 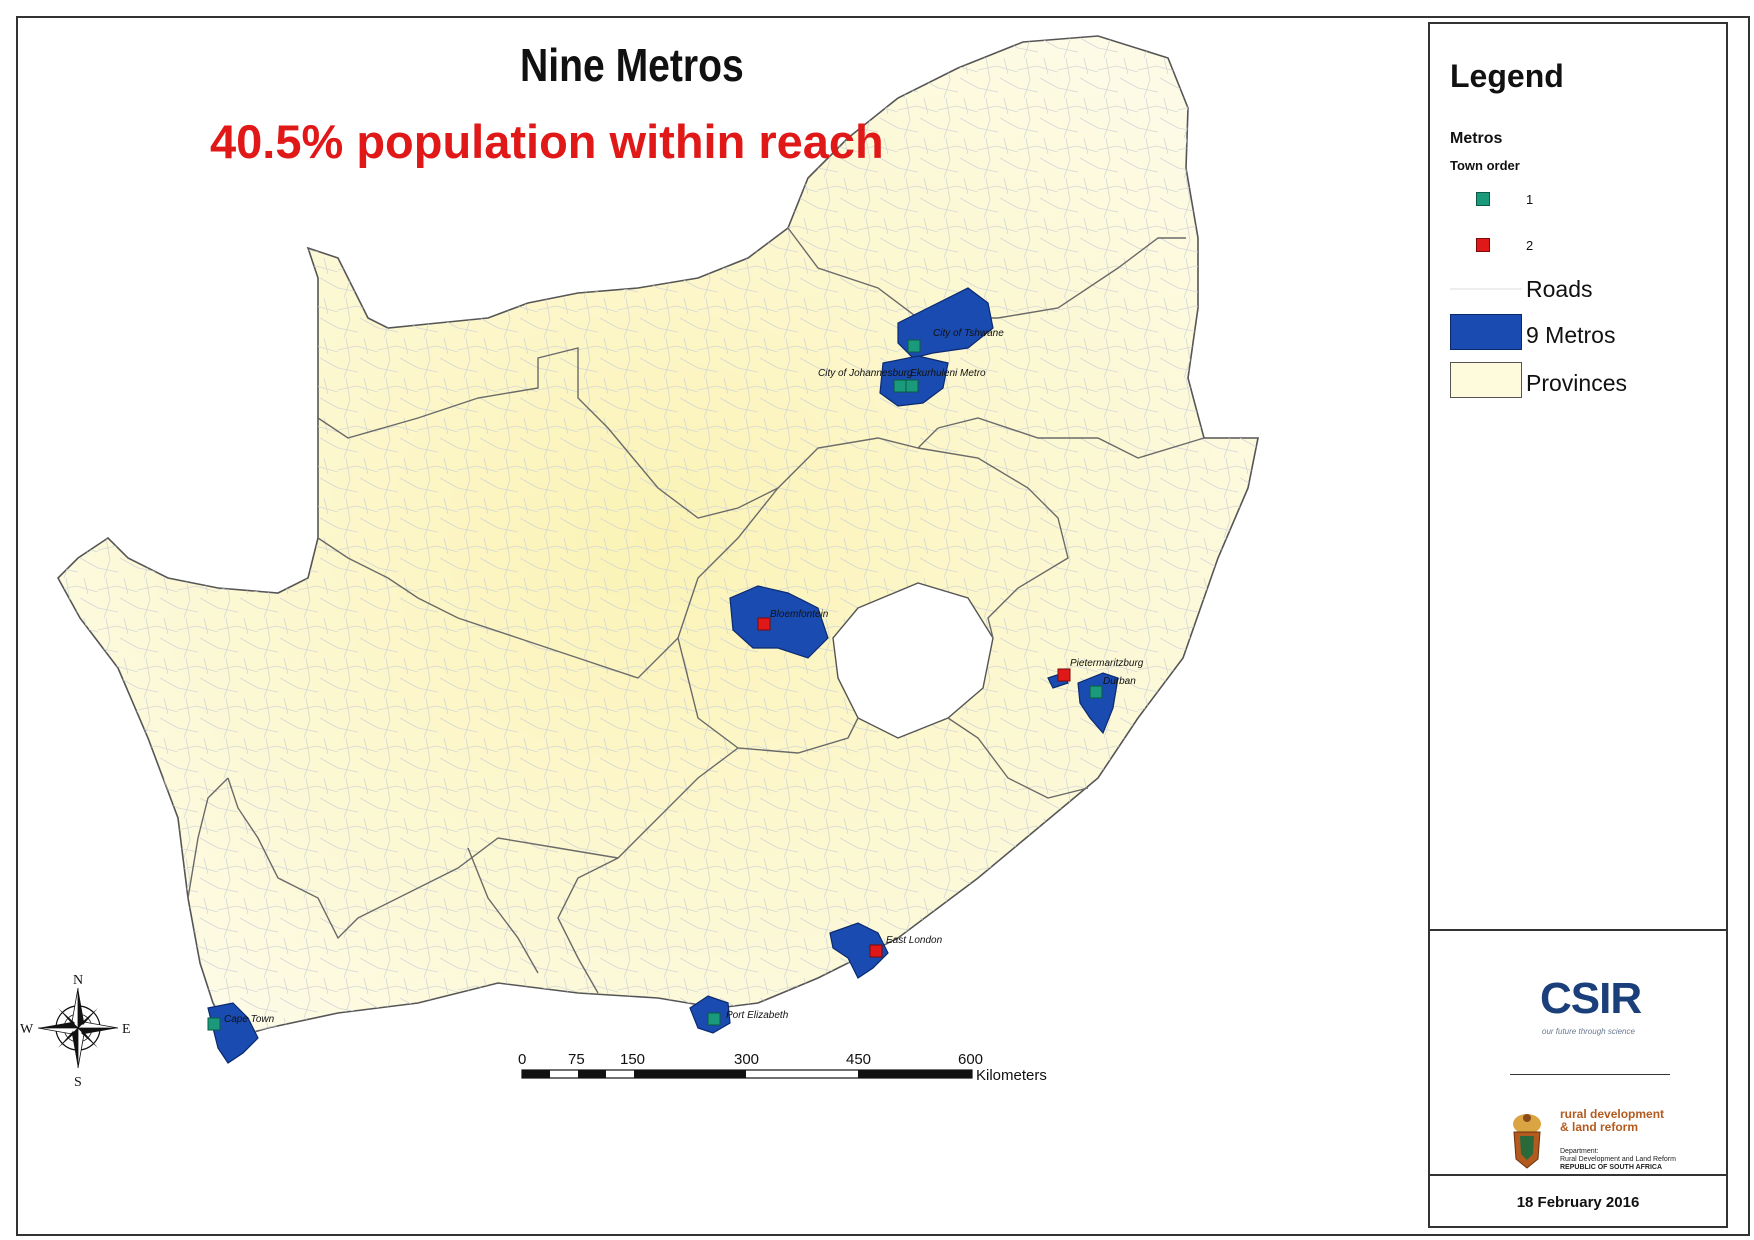 I want to click on compass-w: W, so click(x=27, y=1029).